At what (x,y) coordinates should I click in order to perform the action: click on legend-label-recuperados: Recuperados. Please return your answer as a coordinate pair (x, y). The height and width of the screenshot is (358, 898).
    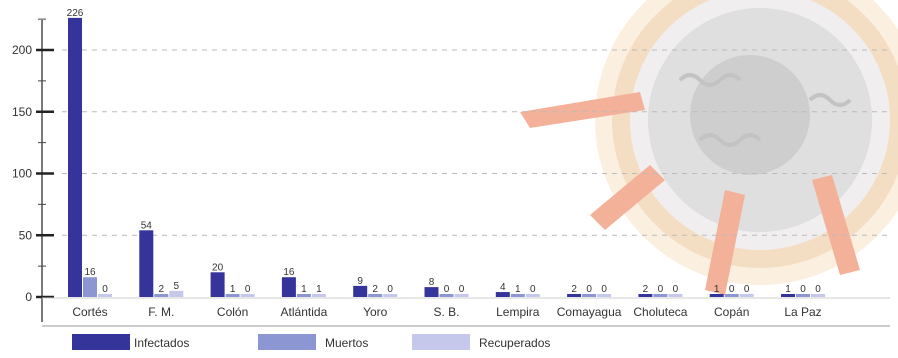
    Looking at the image, I should click on (514, 343).